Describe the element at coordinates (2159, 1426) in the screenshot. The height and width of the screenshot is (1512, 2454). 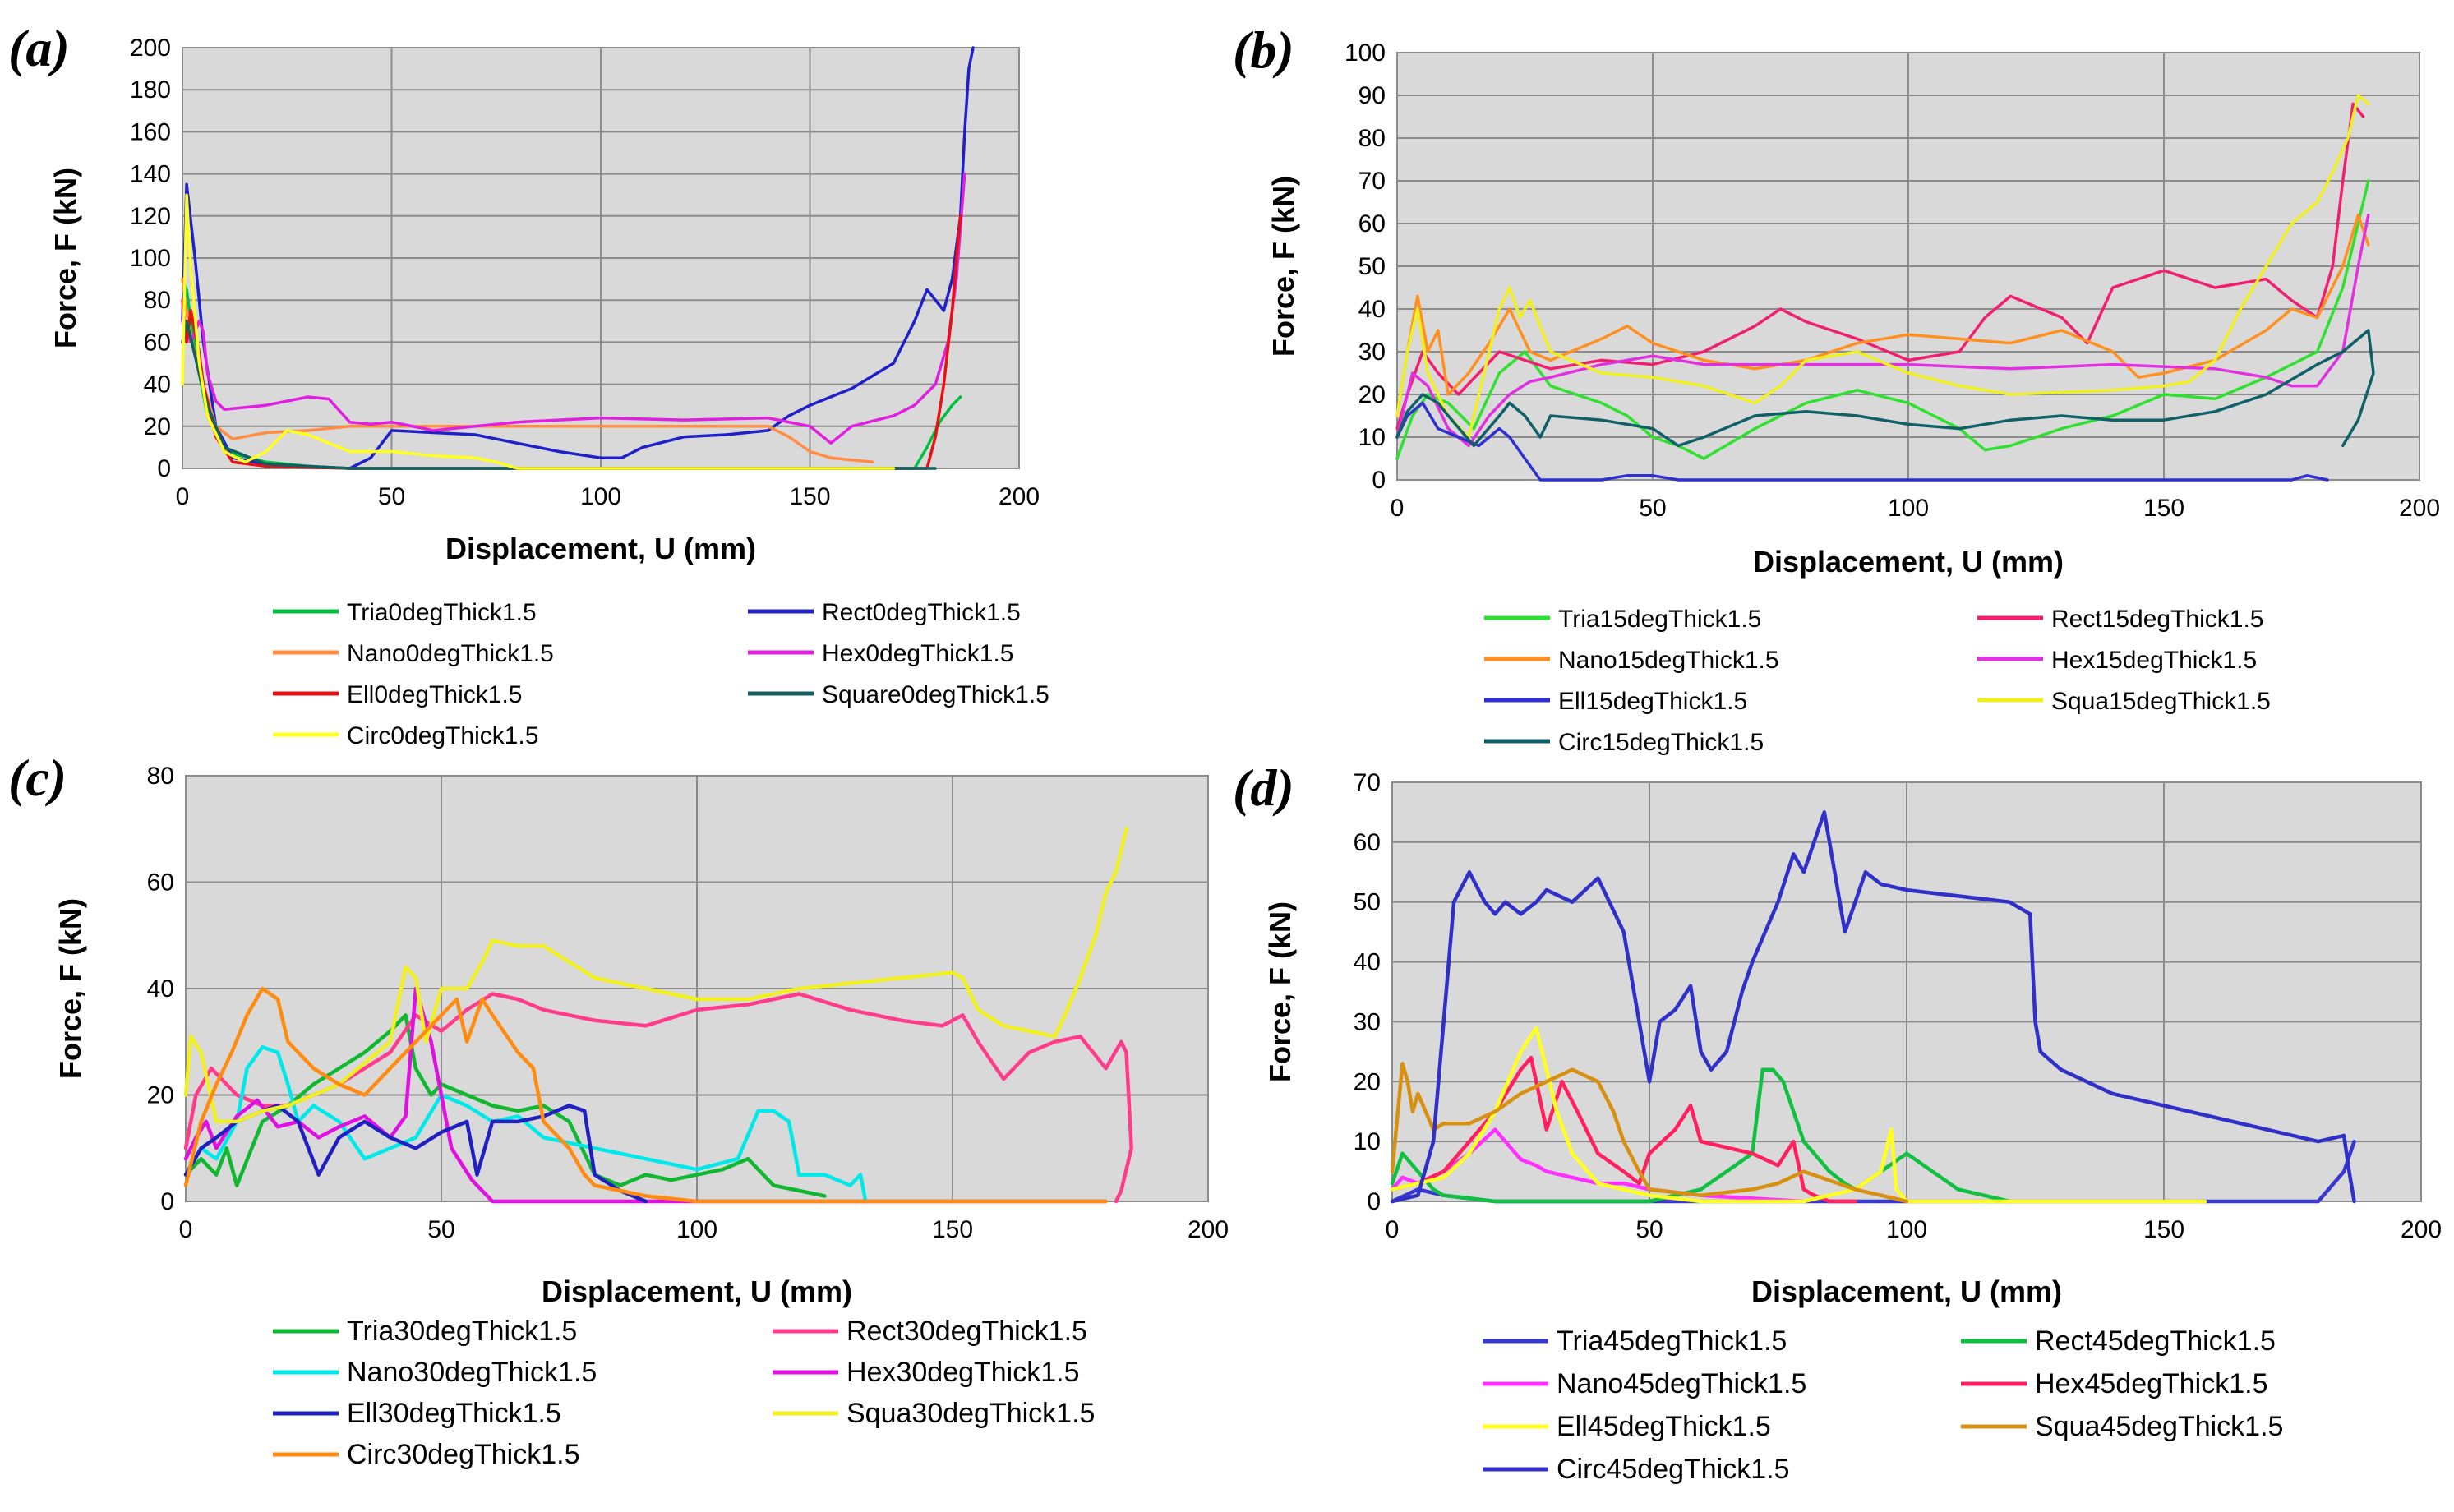
I see `legend-label: Squa45degThick1.5` at that location.